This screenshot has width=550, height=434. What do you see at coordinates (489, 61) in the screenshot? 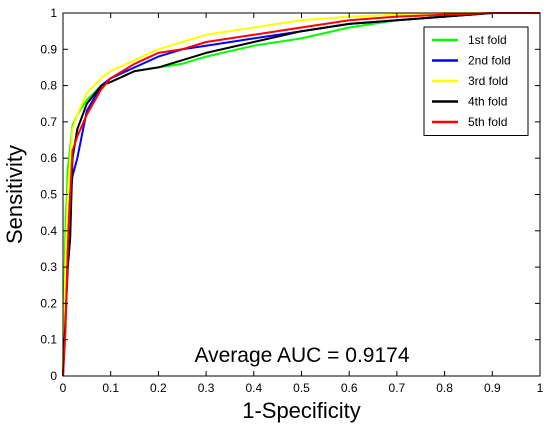
I see `legend-label-2: 2nd fold` at bounding box center [489, 61].